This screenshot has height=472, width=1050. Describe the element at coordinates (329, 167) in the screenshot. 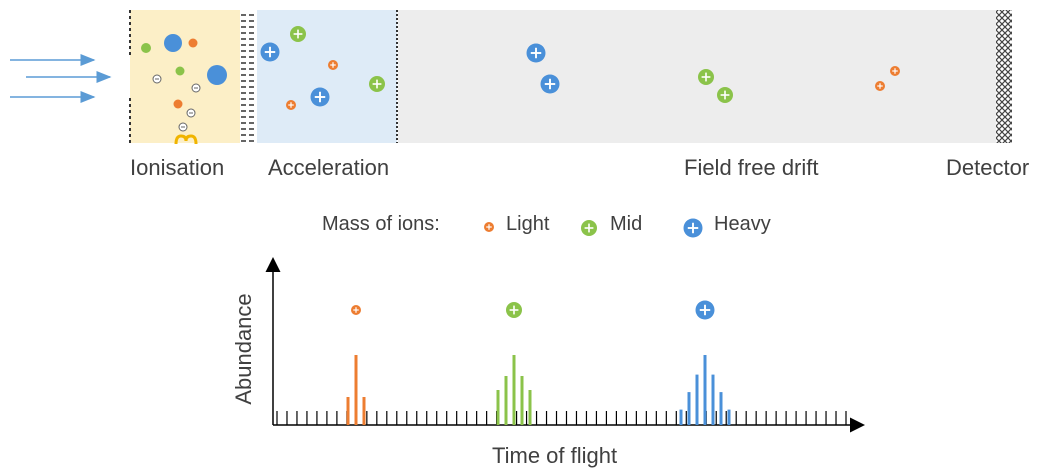

I see `stage-label-acceleration: Acceleration` at that location.